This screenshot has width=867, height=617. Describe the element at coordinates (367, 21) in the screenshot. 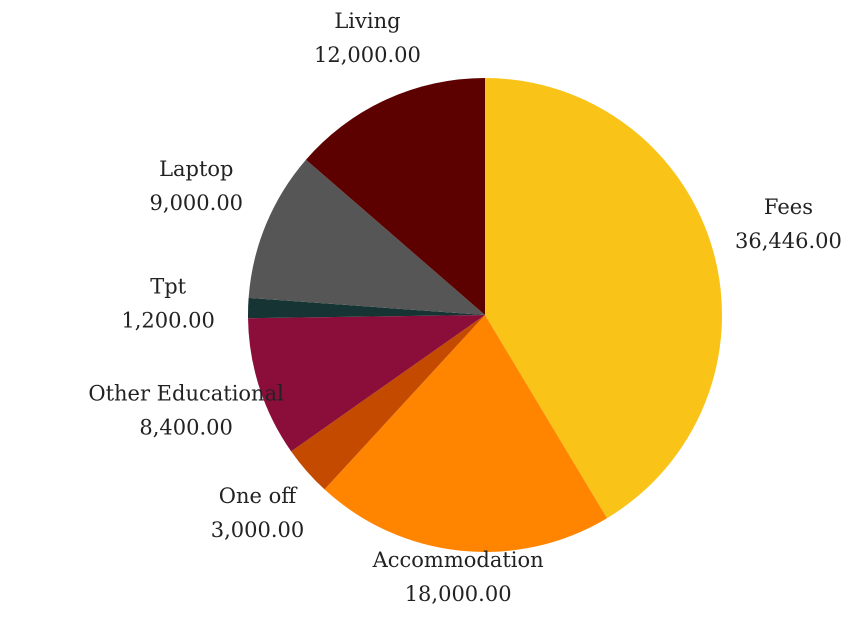

I see `slice-label: Living` at that location.